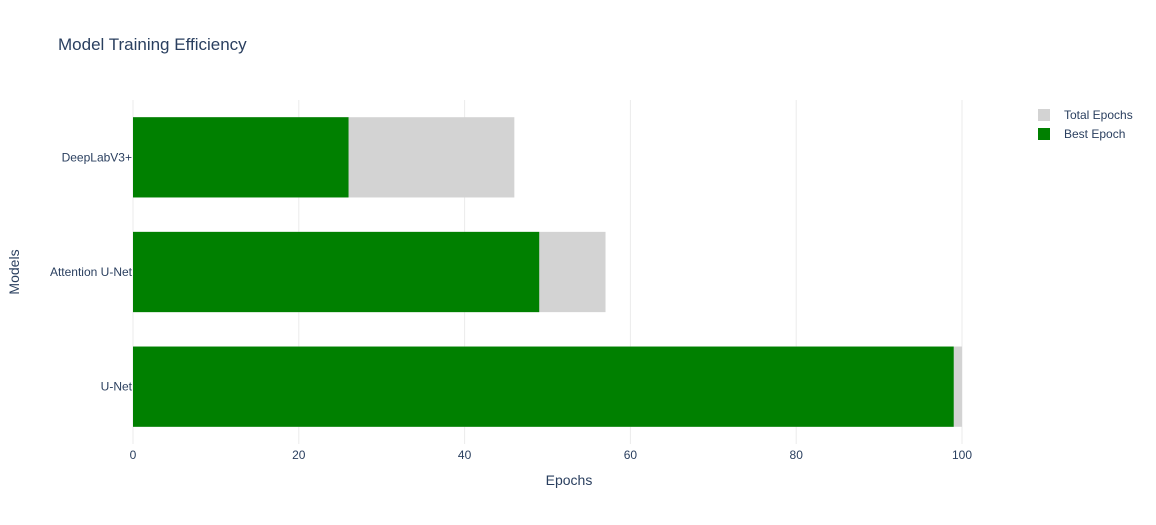 The image size is (1156, 525). Describe the element at coordinates (797, 455) in the screenshot. I see `x-tick-label: 80` at that location.